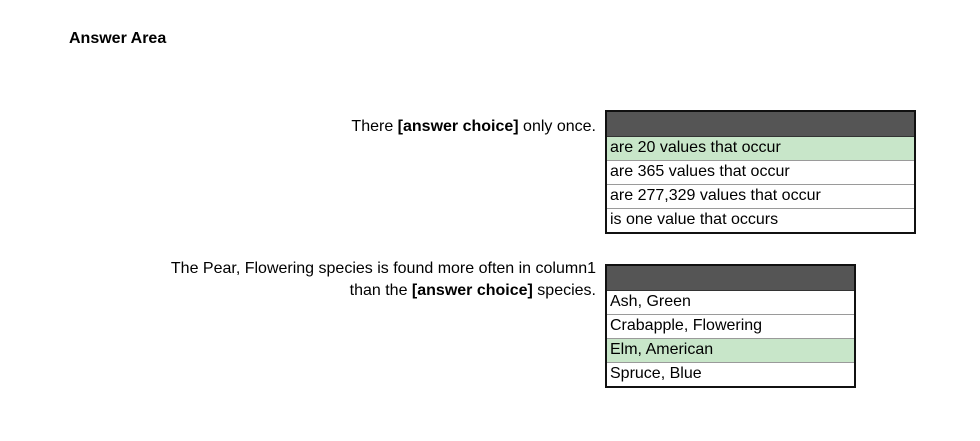 This screenshot has width=980, height=441. What do you see at coordinates (458, 126) in the screenshot?
I see `q1-answer-choice-placeholder: [answer choice]` at bounding box center [458, 126].